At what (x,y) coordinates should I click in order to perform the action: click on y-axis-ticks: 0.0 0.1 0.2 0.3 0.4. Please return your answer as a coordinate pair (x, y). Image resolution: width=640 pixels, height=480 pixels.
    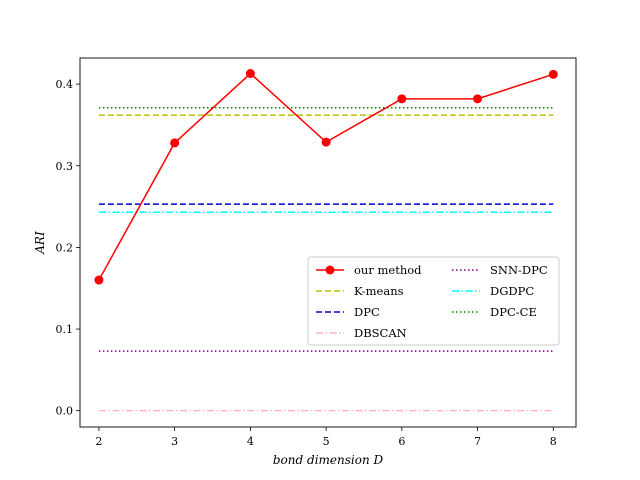
    Looking at the image, I should click on (68, 248).